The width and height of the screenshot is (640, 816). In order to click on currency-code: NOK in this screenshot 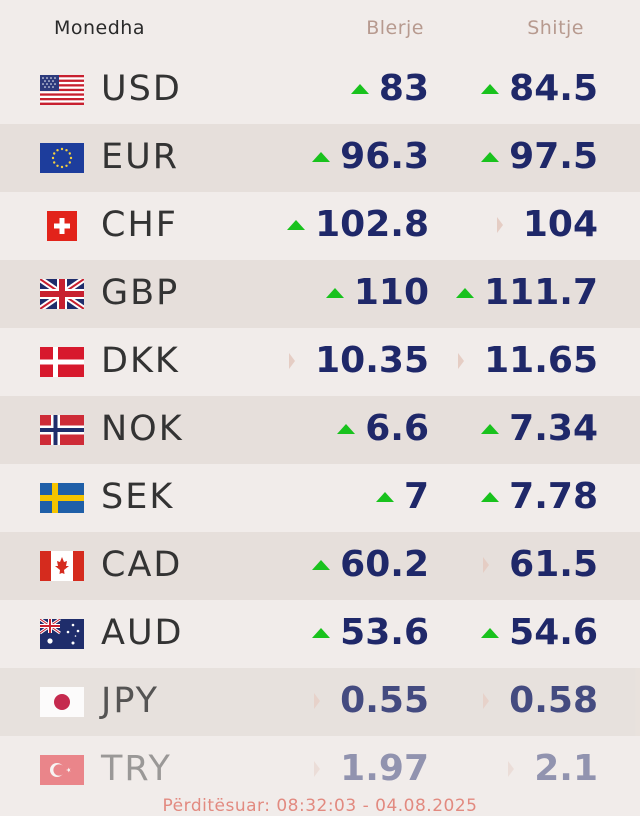, I will do `click(142, 429)`.